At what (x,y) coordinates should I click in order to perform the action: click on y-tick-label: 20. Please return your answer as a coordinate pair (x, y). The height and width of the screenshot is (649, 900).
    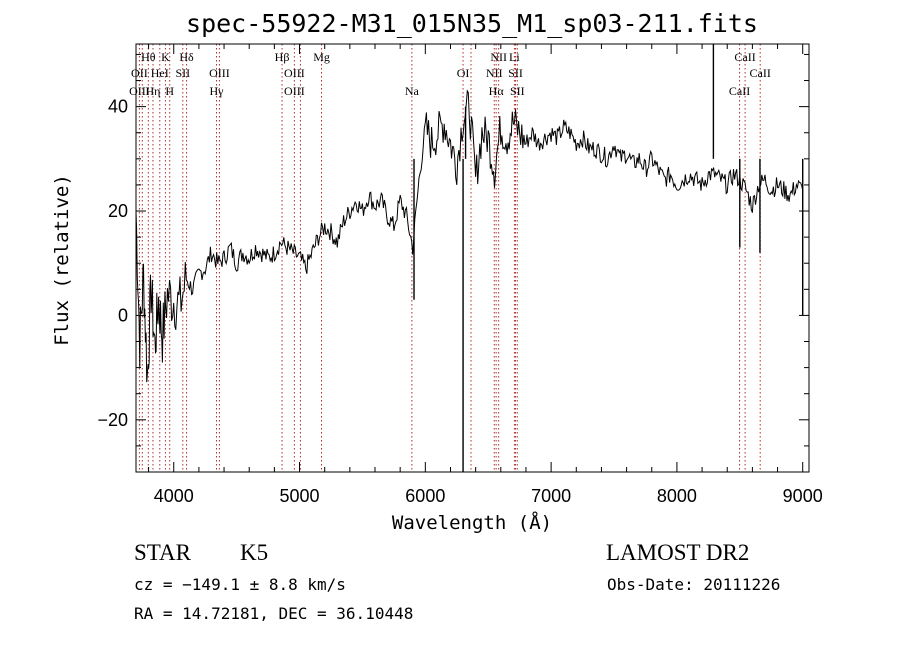
    Looking at the image, I should click on (118, 211).